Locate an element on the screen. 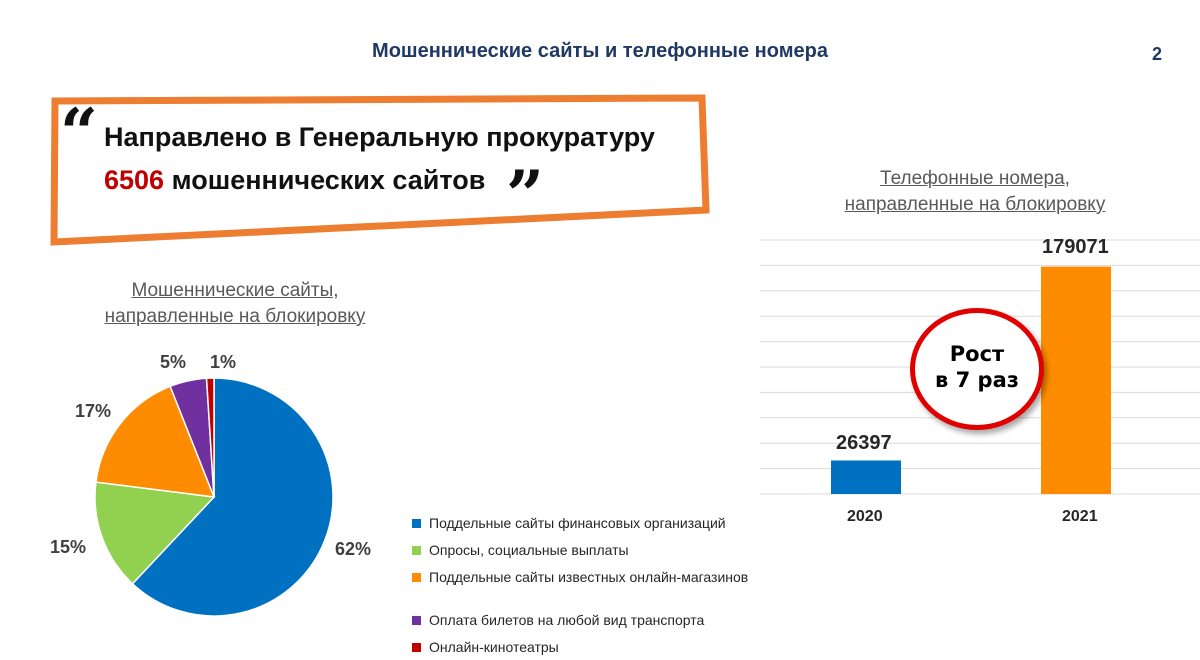 The height and width of the screenshot is (660, 1200). slide-title: Мошеннические сайты и телефонные номера is located at coordinates (600, 51).